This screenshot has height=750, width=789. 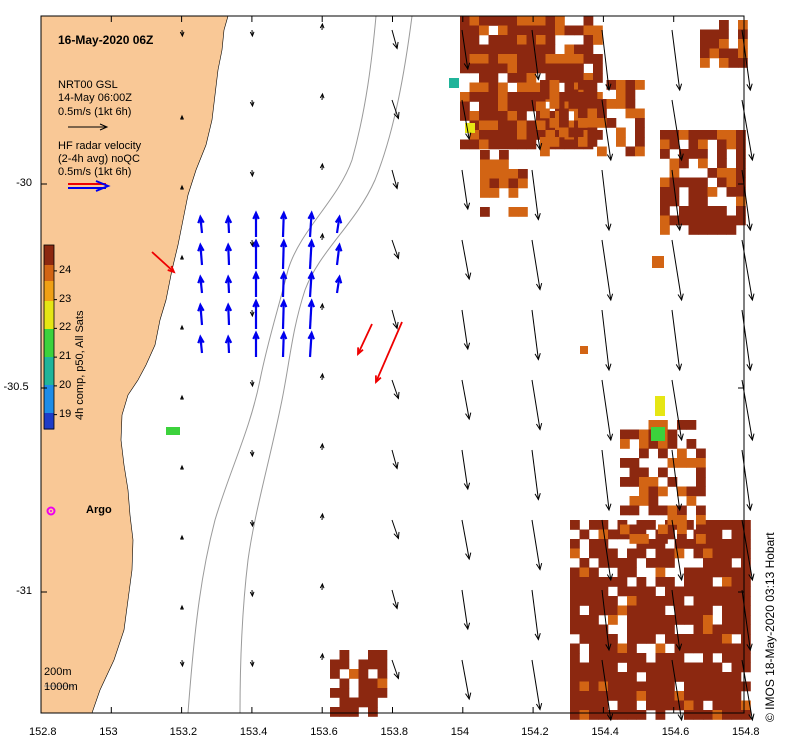 I want to click on x-tick-label: 153.6, so click(x=324, y=732).